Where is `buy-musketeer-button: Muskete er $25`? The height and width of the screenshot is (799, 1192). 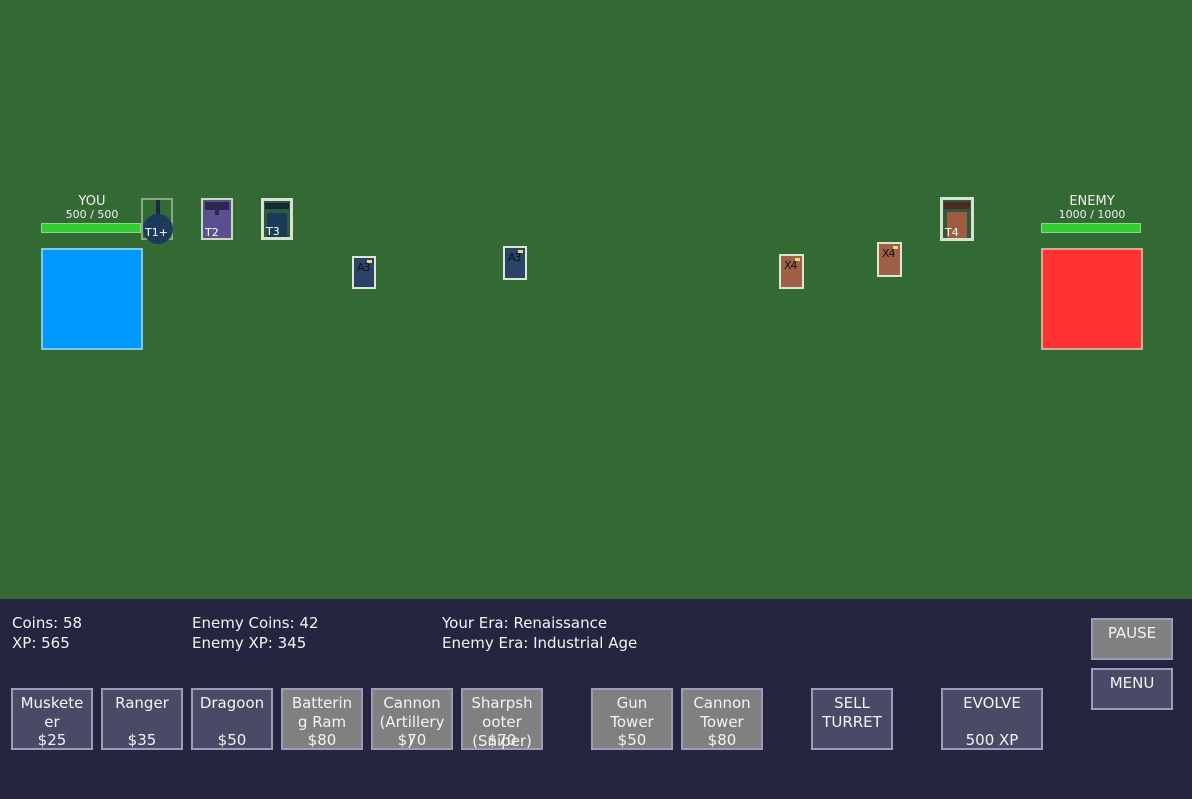
buy-musketeer-button: Muskete er $25 is located at coordinates (52, 719).